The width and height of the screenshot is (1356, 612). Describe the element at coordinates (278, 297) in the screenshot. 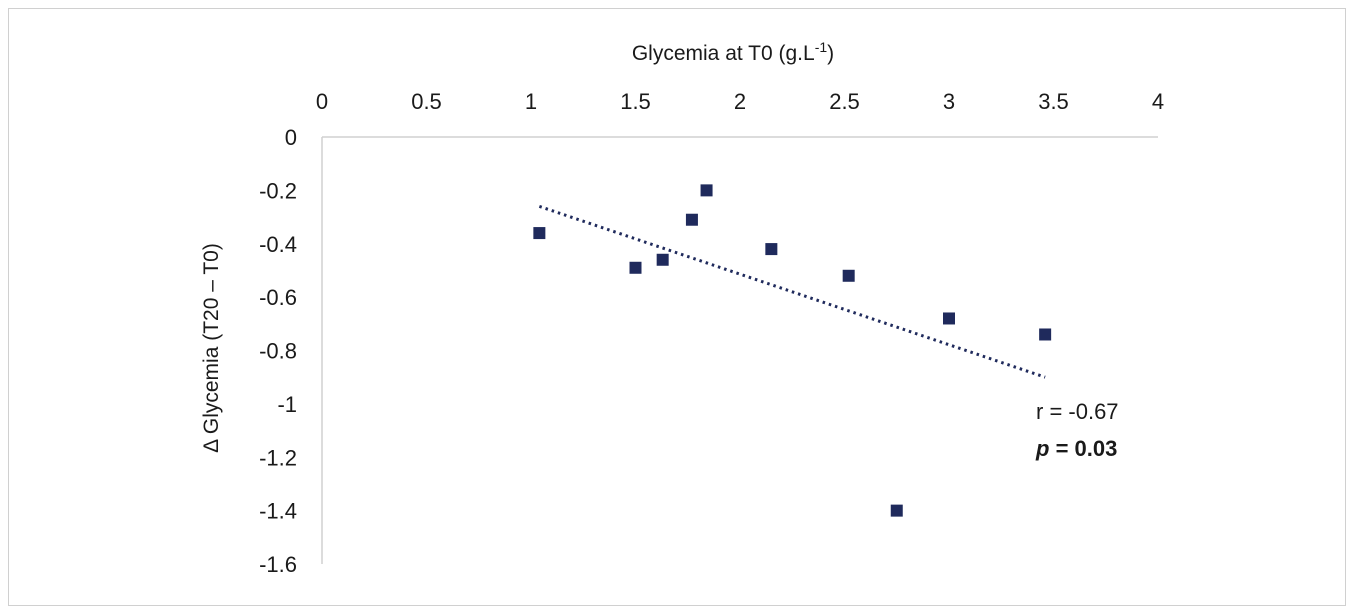

I see `y-tick-label: -0.6` at that location.